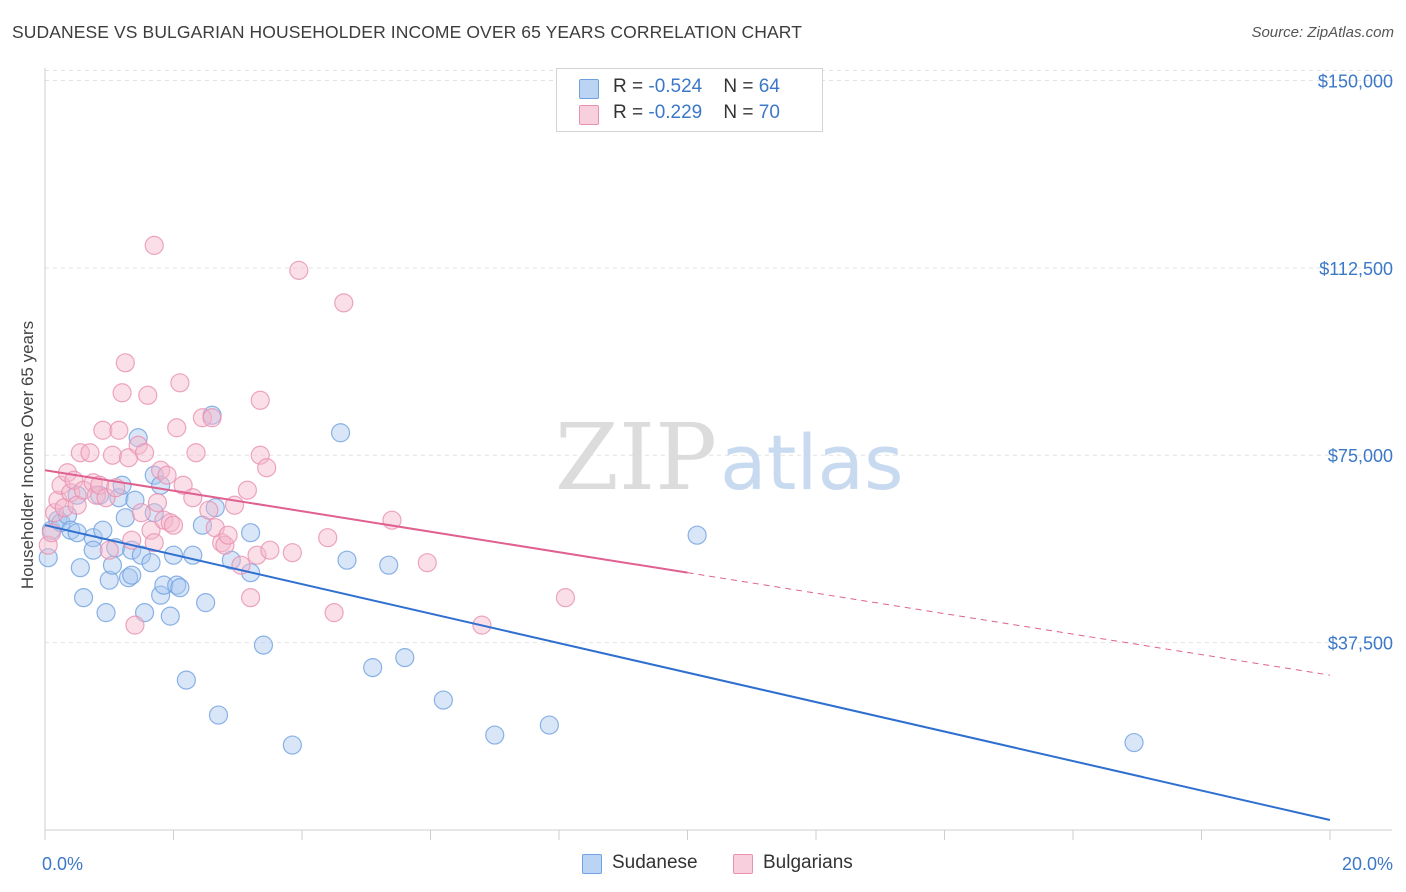 The width and height of the screenshot is (1406, 892). What do you see at coordinates (1009, 624) in the screenshot?
I see `trend-line-extension-bulgarians` at bounding box center [1009, 624].